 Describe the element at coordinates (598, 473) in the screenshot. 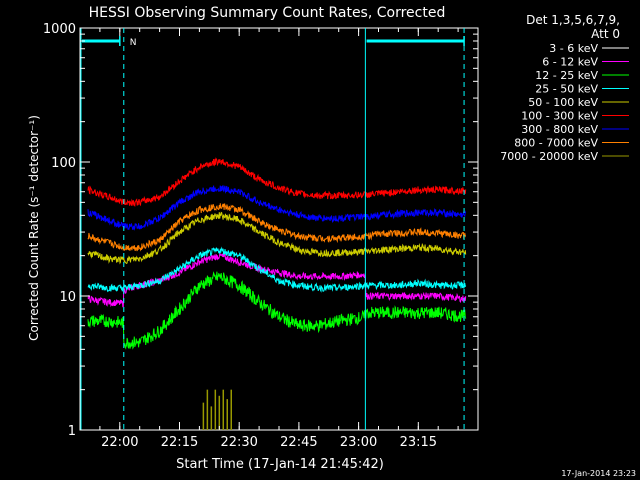

I see `timestamp: 17-Jan-2014 23:23` at that location.